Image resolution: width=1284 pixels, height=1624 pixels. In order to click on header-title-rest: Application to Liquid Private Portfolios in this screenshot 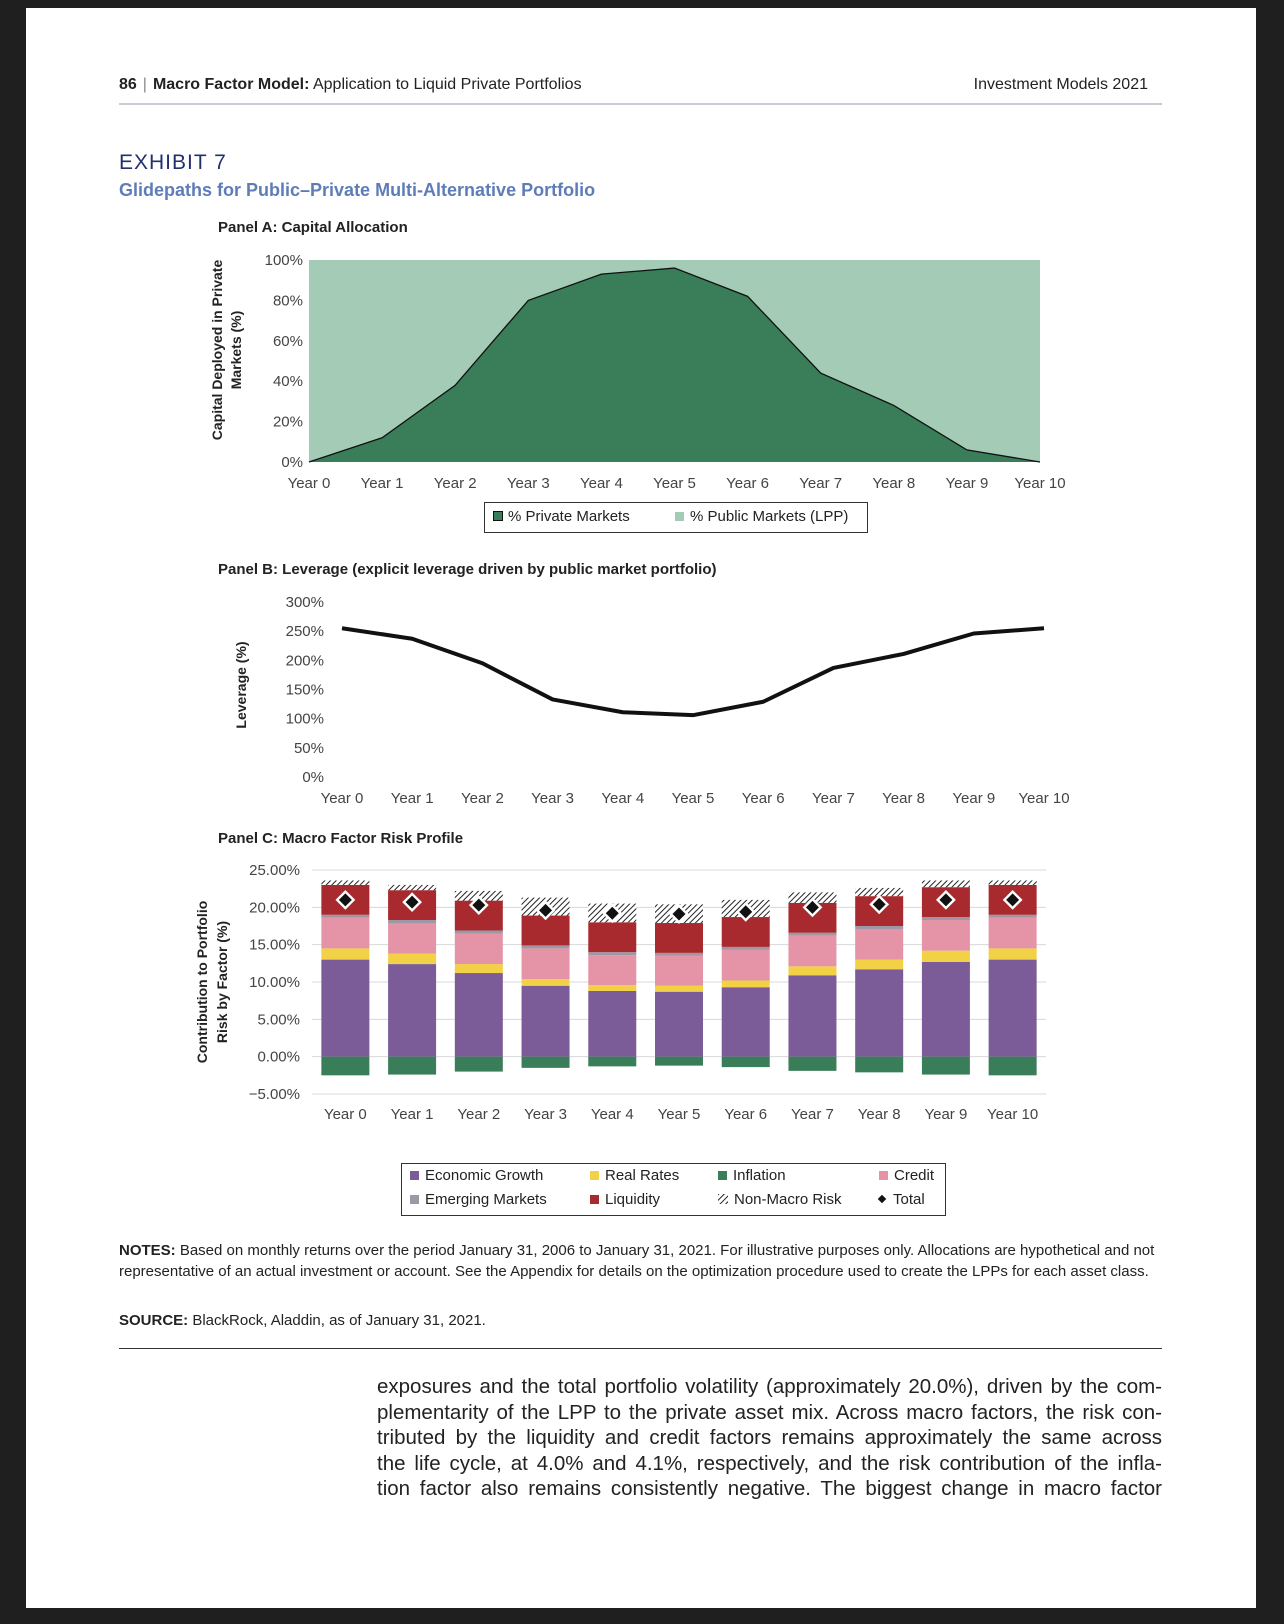, I will do `click(447, 84)`.